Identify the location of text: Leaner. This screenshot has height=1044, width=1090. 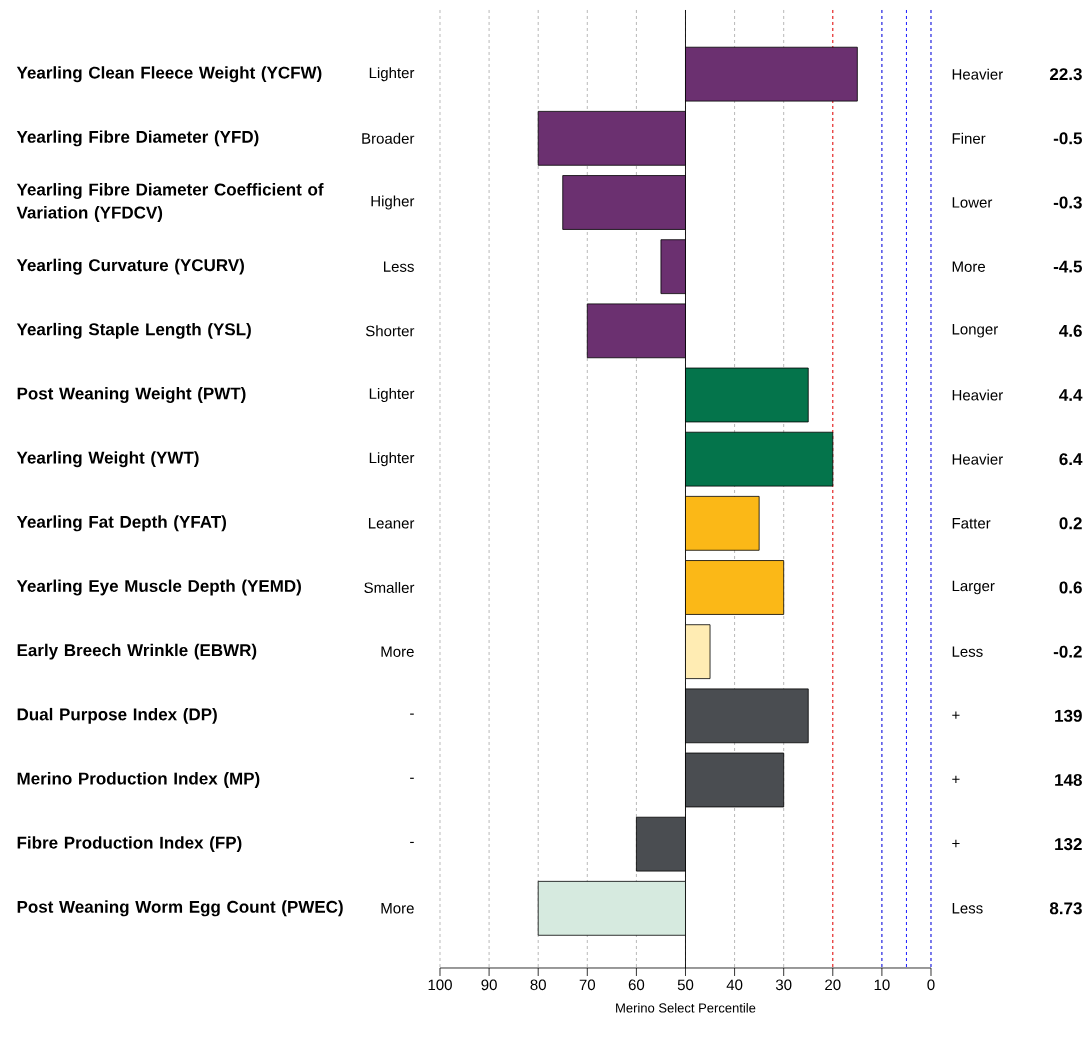
(391, 523).